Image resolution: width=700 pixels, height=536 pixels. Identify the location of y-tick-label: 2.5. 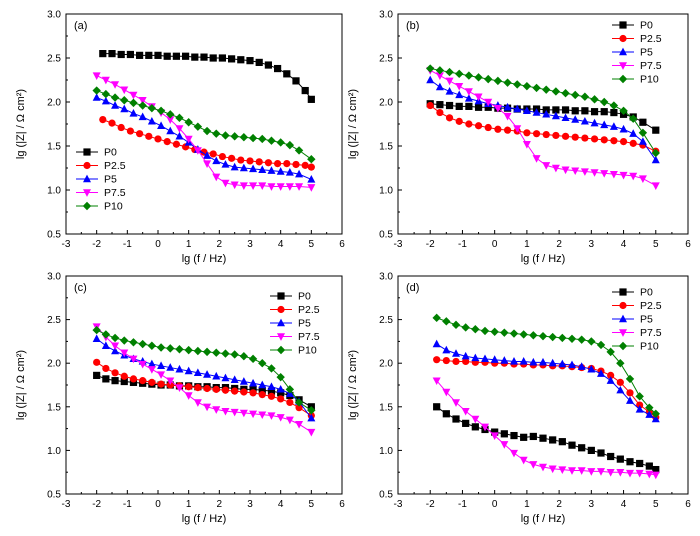
(386, 320).